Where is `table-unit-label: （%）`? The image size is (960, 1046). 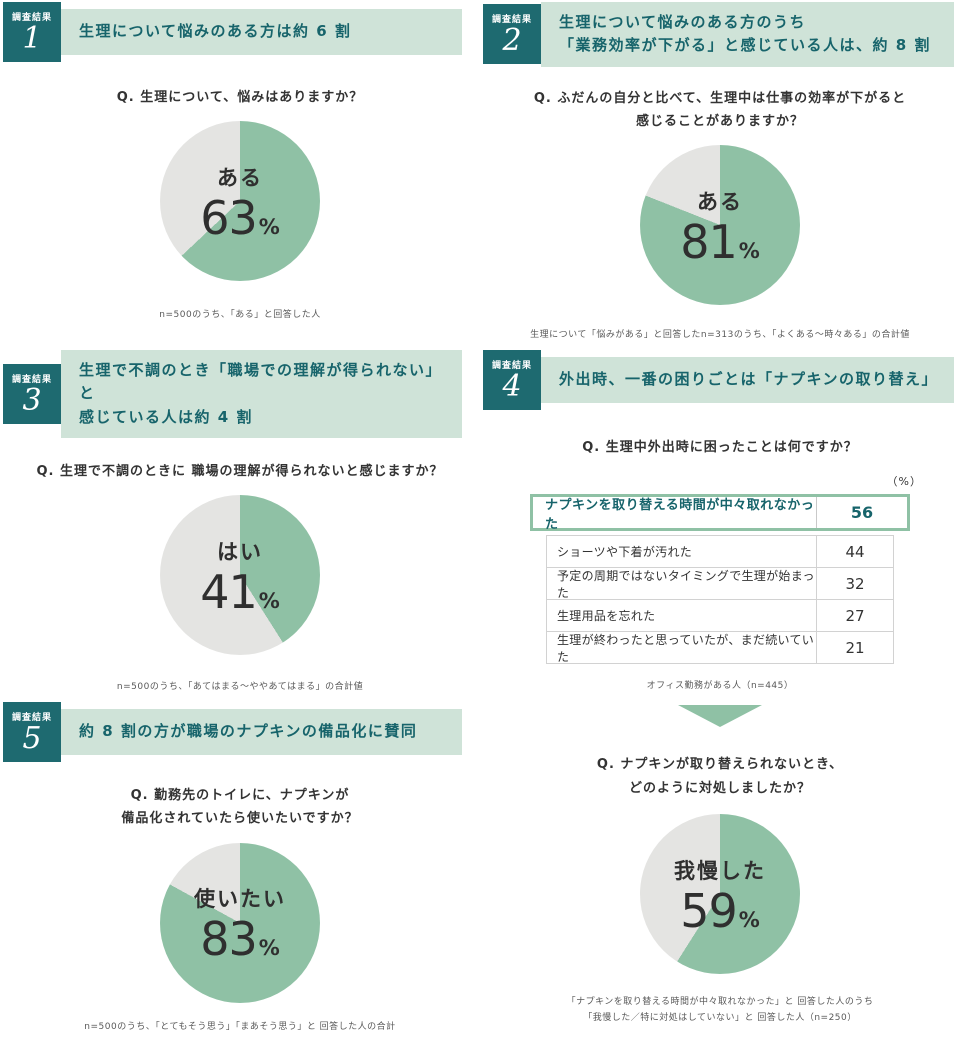 table-unit-label: （%） is located at coordinates (904, 482).